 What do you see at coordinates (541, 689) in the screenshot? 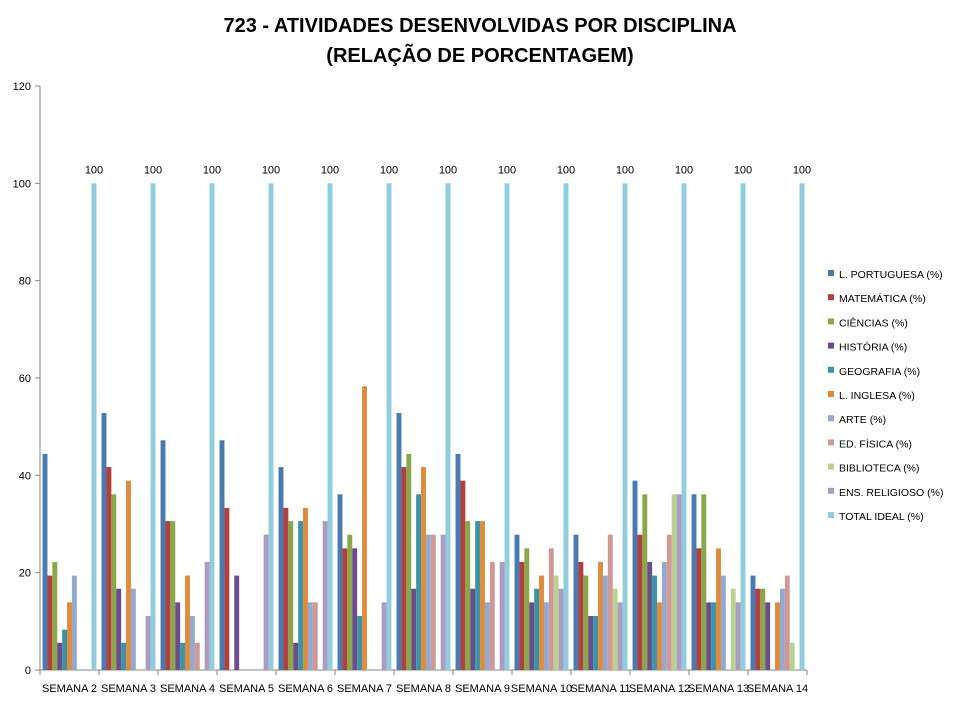
I see `x-tick-label: SEMANA 10` at bounding box center [541, 689].